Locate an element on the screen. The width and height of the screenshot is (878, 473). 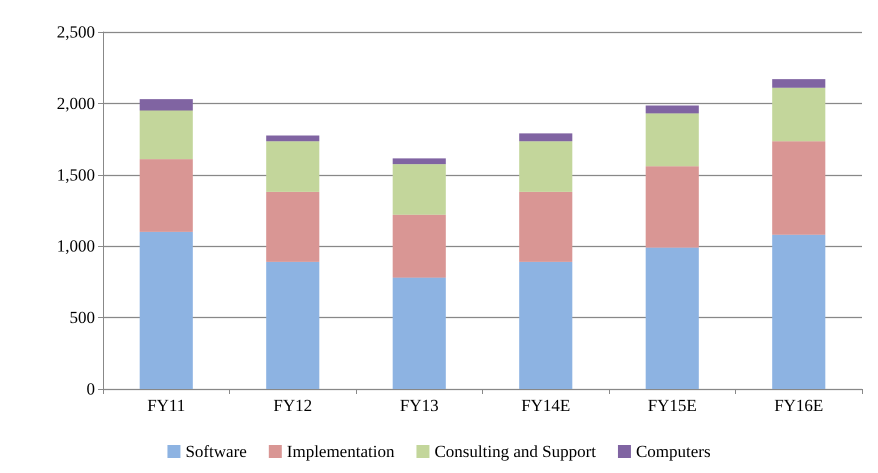
x-tick-label: FY15E is located at coordinates (672, 405).